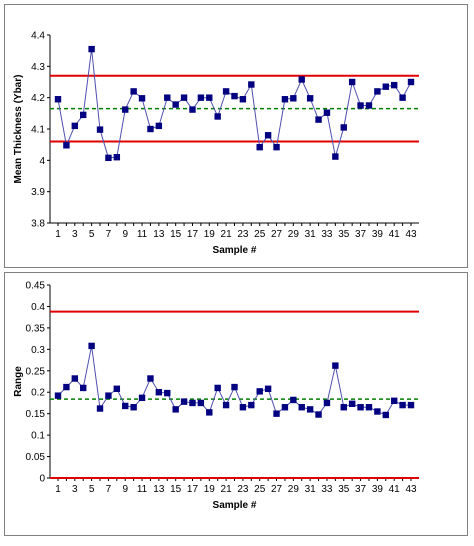  Describe the element at coordinates (38, 130) in the screenshot. I see `y-tick-label: 4.1` at that location.